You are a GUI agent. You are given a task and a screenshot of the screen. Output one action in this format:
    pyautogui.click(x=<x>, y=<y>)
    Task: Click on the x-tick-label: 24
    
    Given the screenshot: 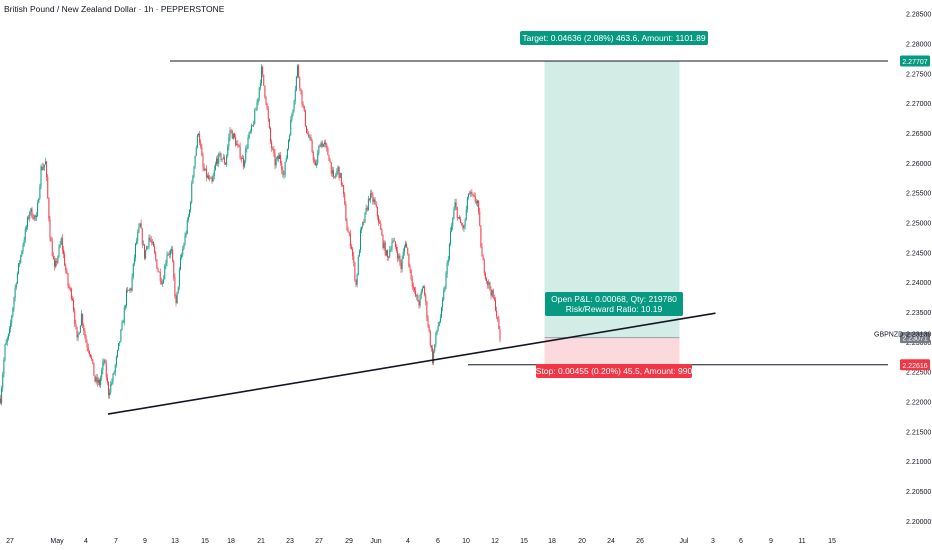 What is the action you would take?
    pyautogui.click(x=611, y=541)
    